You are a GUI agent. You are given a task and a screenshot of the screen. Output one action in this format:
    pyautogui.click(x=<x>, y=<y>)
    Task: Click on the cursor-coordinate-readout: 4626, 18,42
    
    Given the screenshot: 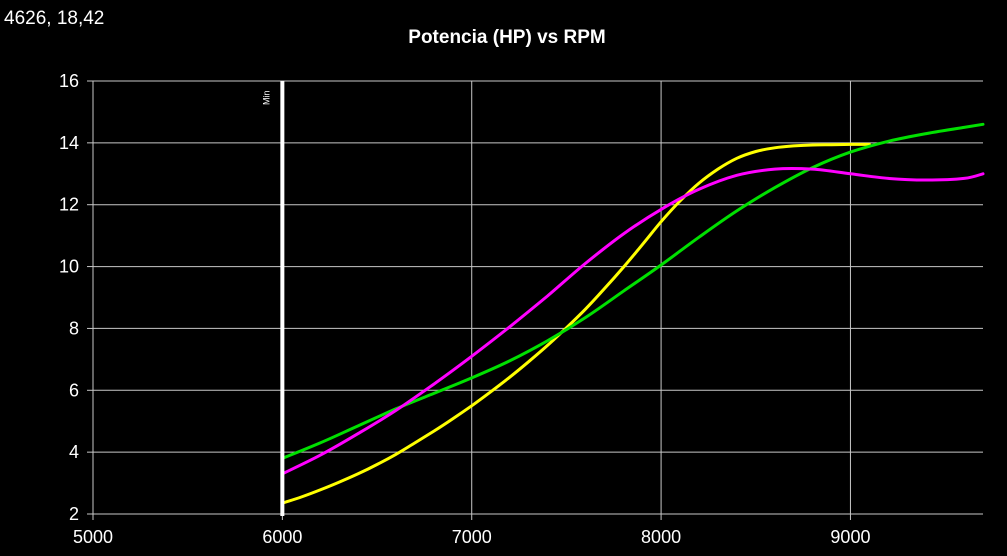 What is the action you would take?
    pyautogui.click(x=54, y=18)
    